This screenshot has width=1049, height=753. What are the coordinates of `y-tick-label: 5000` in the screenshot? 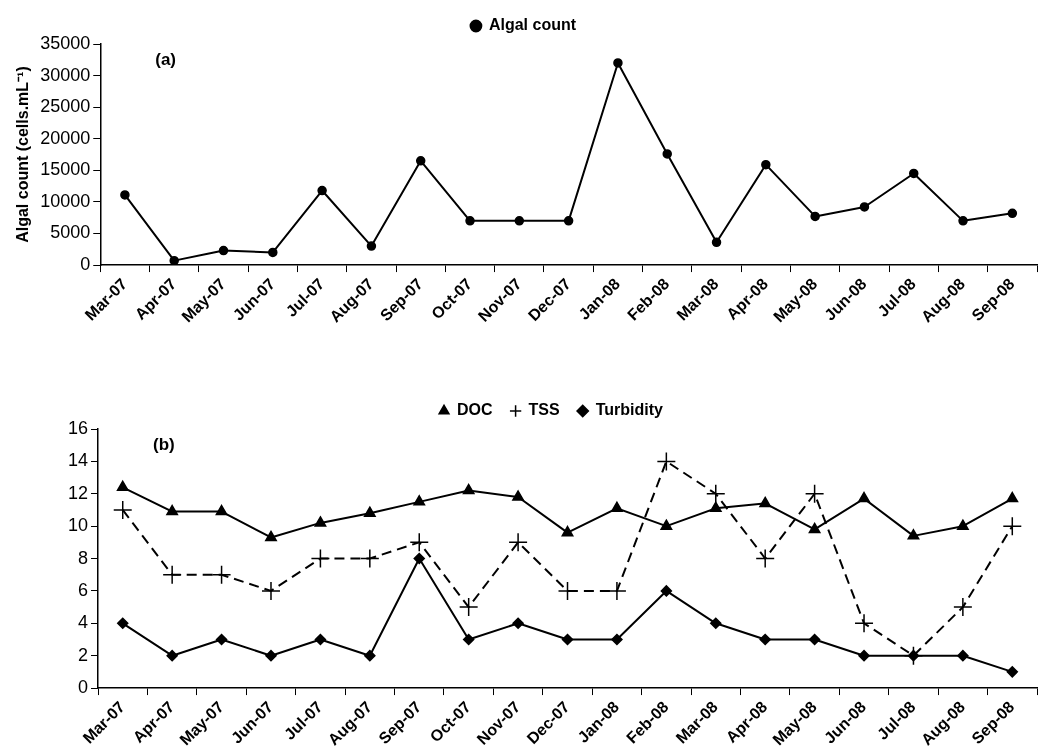 It's located at (70, 232).